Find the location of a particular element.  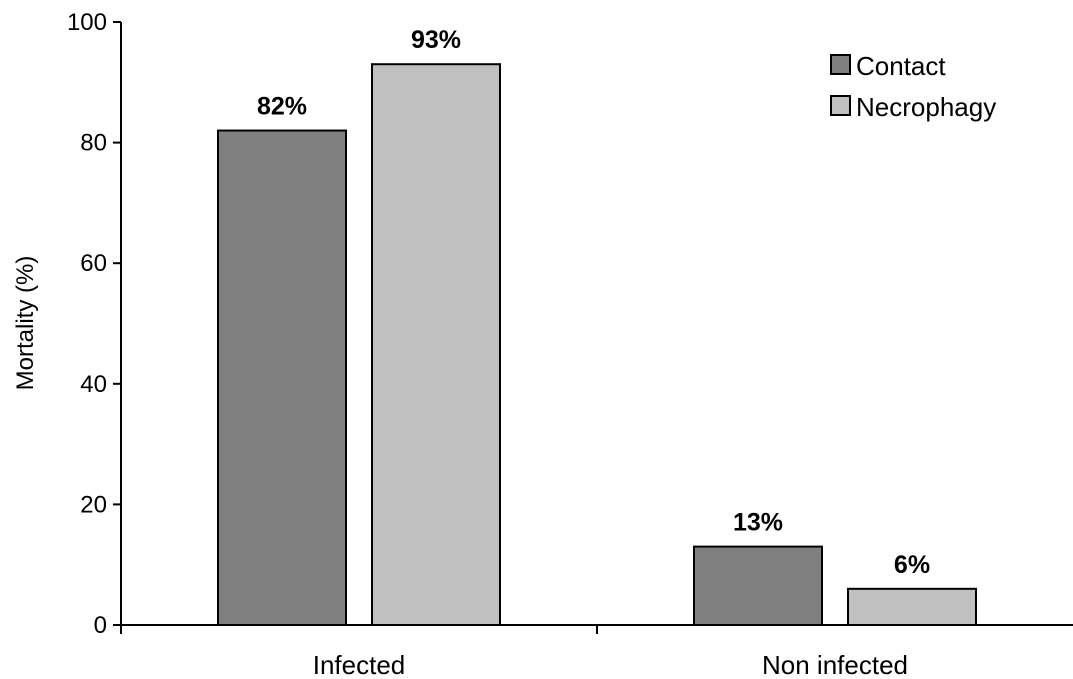

y-tick-label: 0 is located at coordinates (100, 625).